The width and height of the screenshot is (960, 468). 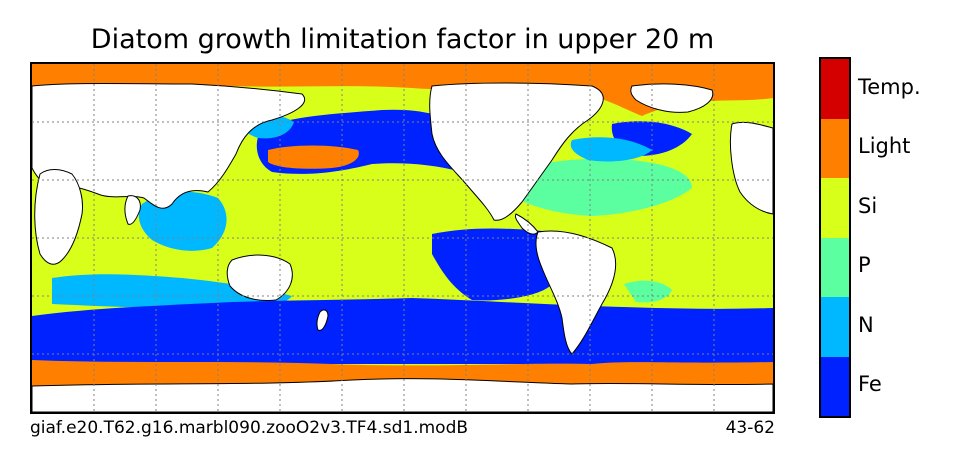 I want to click on equatorial-pacific-fe-tongue, so click(x=495, y=264).